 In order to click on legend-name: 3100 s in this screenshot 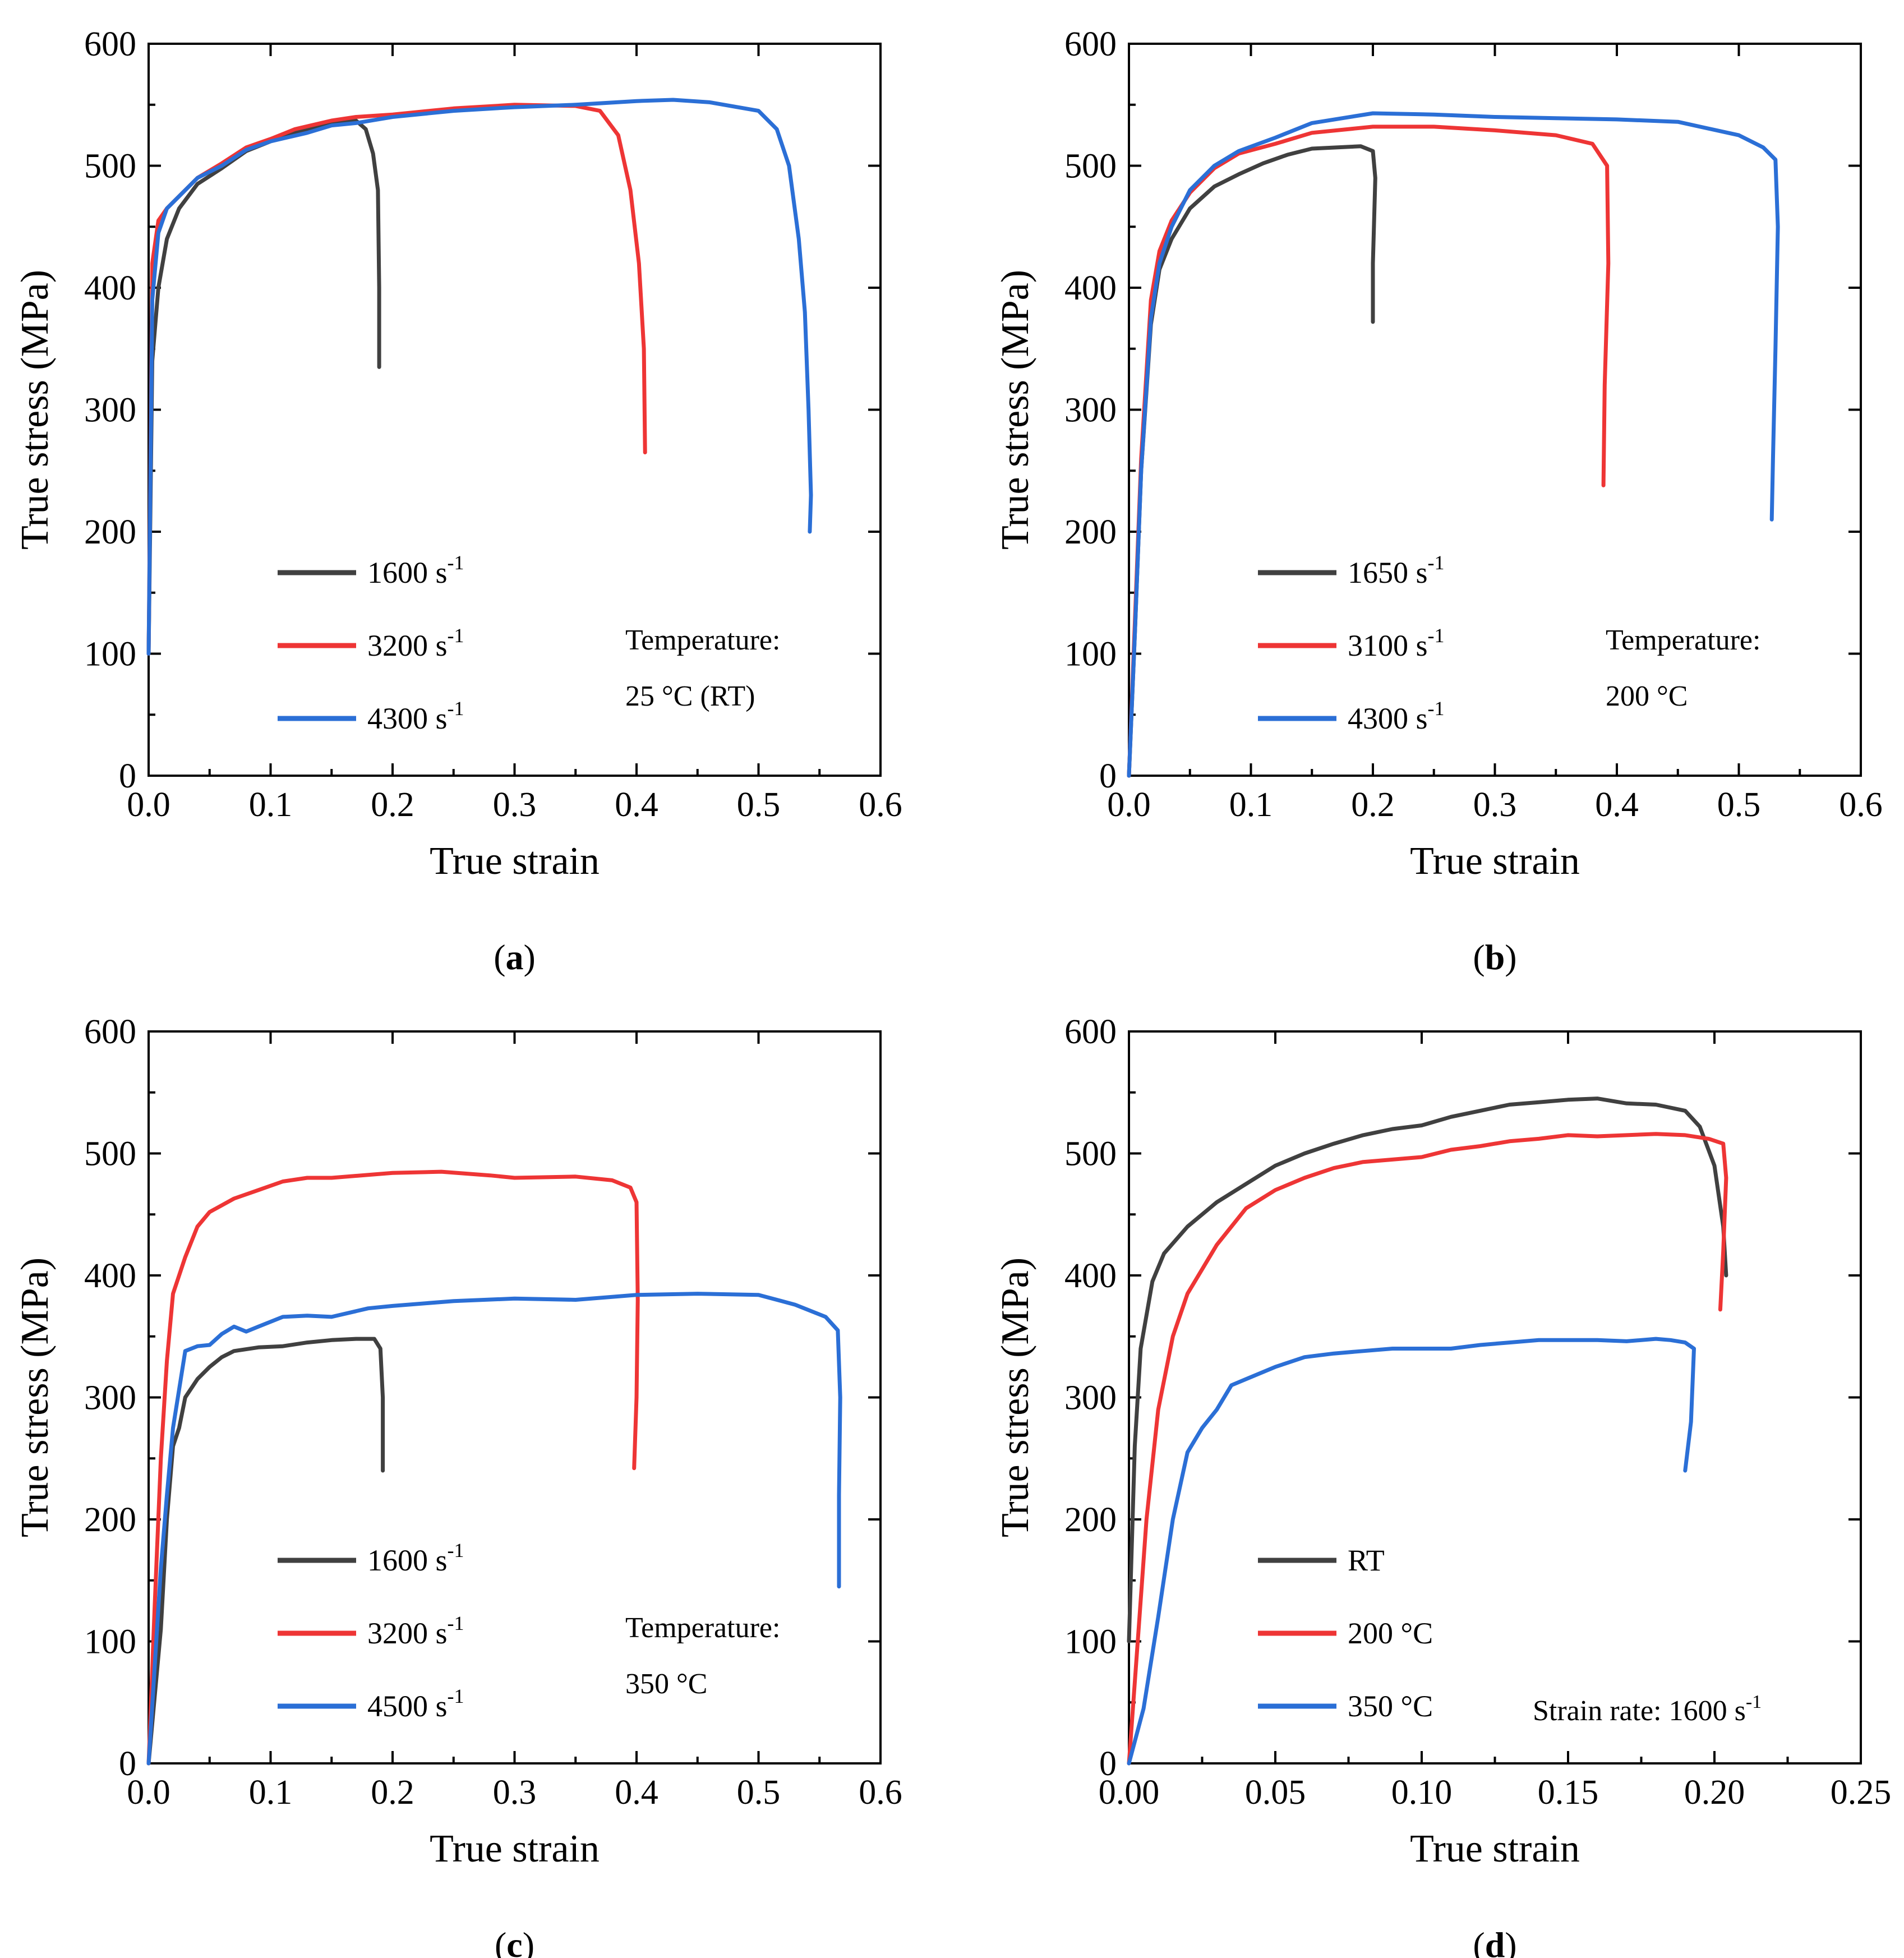, I will do `click(1388, 646)`.